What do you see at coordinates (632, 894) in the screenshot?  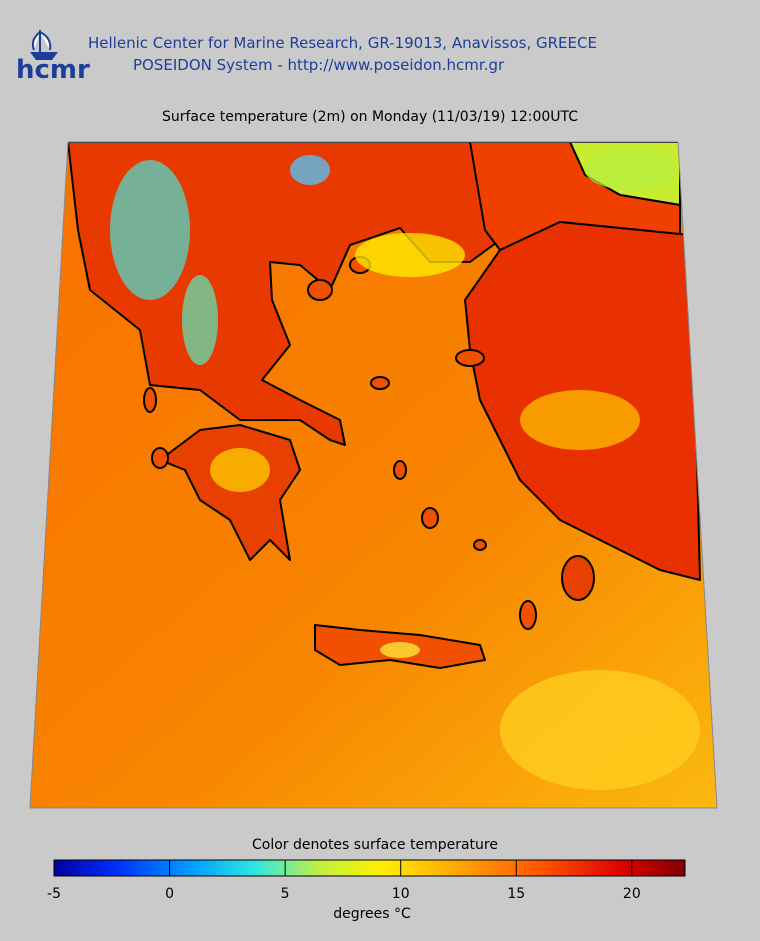 I see `tick-label: 20` at bounding box center [632, 894].